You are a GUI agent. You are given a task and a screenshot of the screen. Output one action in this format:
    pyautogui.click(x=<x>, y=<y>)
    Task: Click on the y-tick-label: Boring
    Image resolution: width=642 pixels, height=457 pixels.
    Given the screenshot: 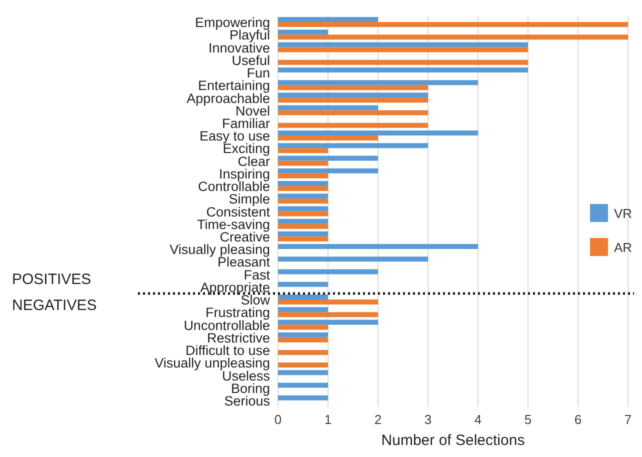 What is the action you would take?
    pyautogui.click(x=250, y=388)
    